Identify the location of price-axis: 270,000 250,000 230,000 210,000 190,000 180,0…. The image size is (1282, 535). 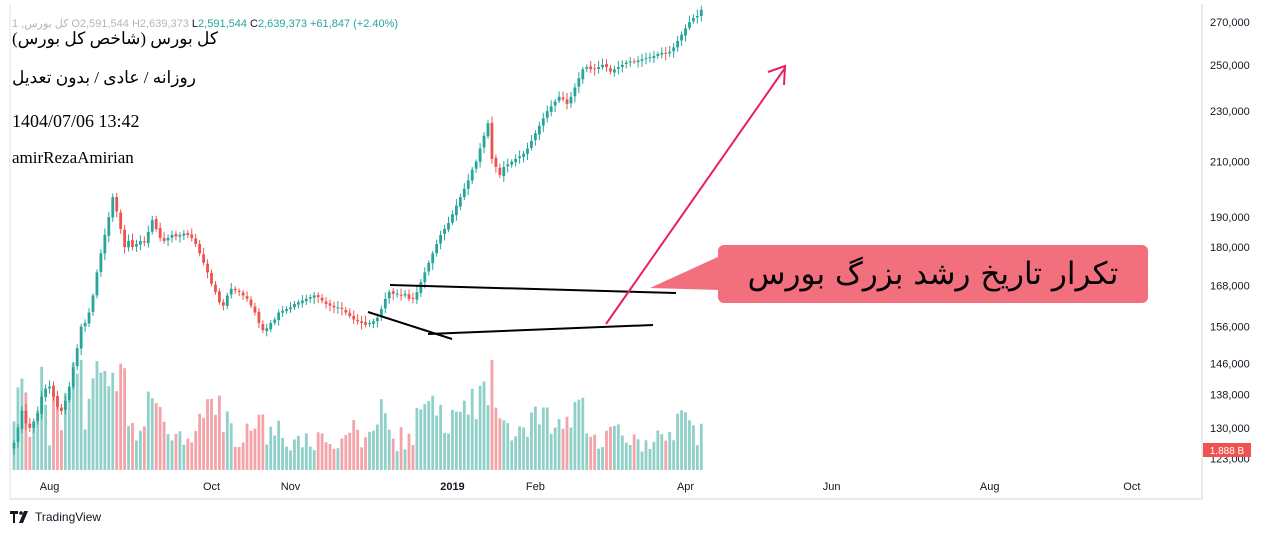
(1230, 241).